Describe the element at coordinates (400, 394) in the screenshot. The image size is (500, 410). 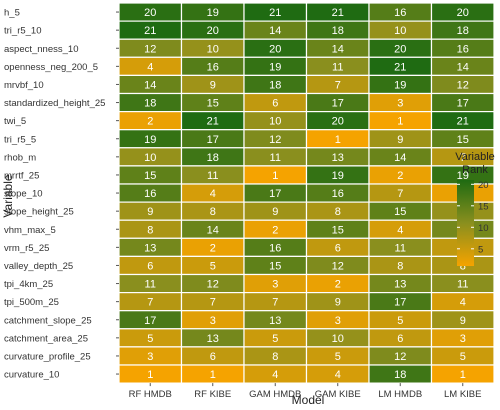
I see `x-tick-label: LM HMDB` at that location.